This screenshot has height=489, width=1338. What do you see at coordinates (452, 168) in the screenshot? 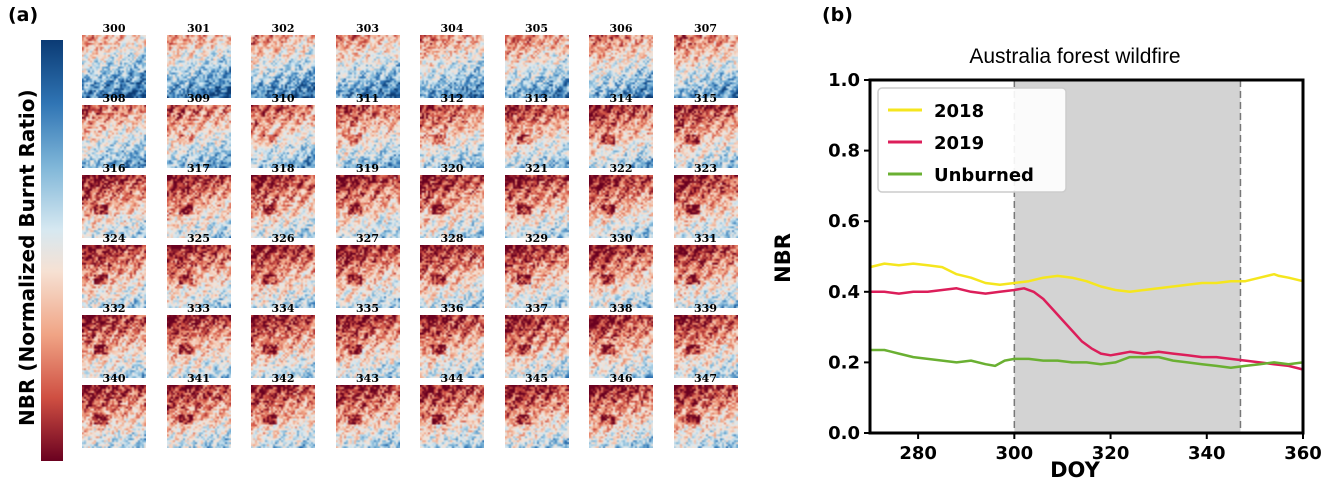
I see `tile-label: 320` at bounding box center [452, 168].